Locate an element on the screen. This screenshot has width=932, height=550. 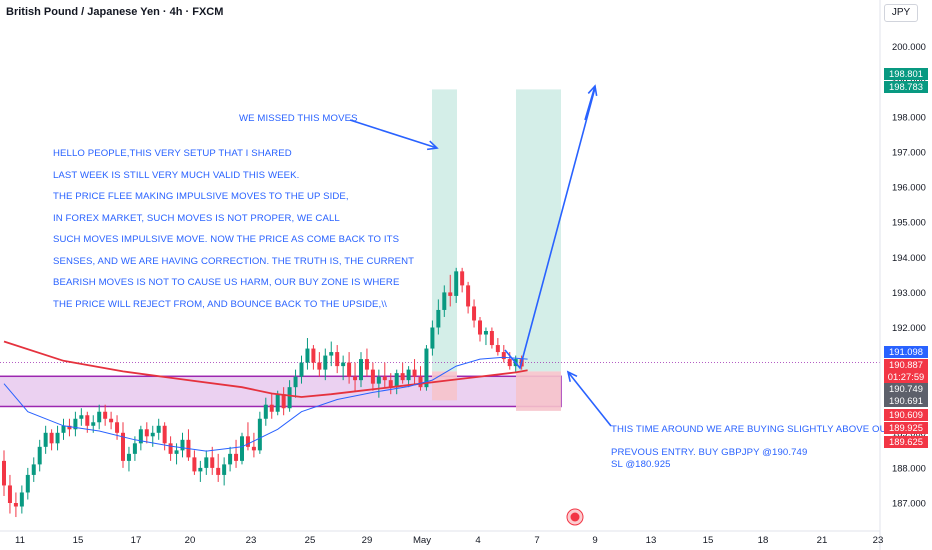
x-tick-label: 15 is located at coordinates (78, 540).